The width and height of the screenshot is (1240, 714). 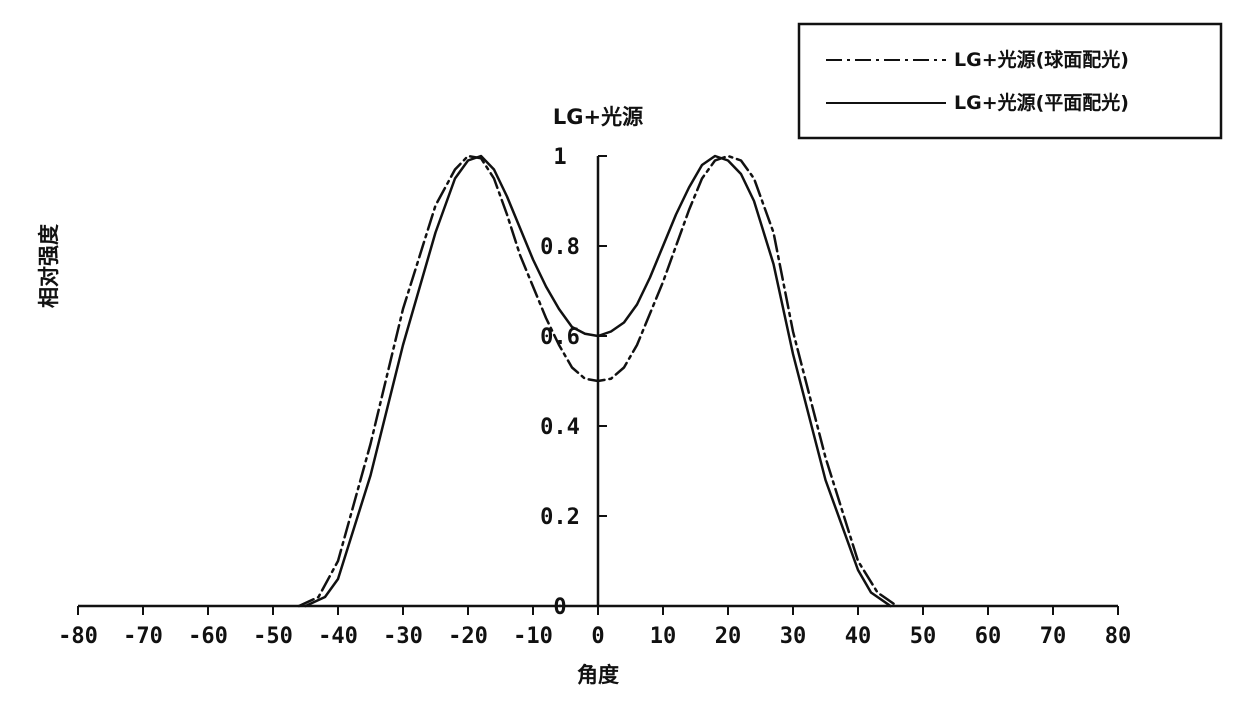 I want to click on x-tick-label: -50, so click(x=273, y=636).